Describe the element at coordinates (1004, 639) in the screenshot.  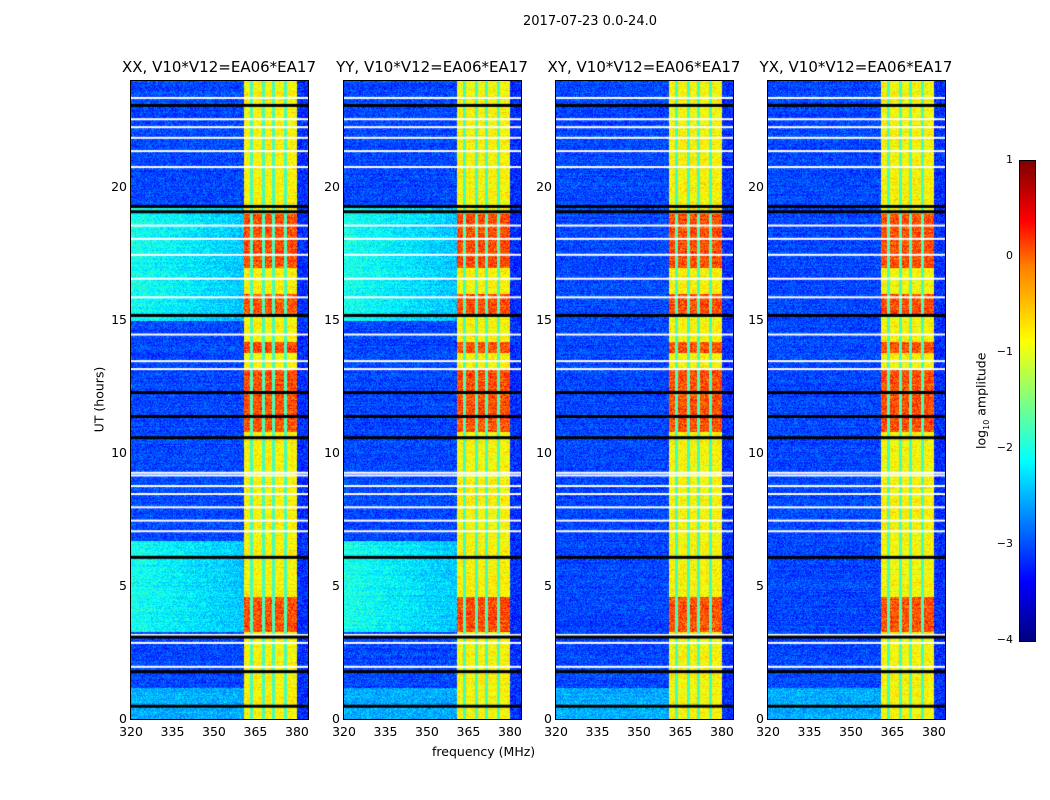
I see `colorbar-tick-label: −4` at that location.